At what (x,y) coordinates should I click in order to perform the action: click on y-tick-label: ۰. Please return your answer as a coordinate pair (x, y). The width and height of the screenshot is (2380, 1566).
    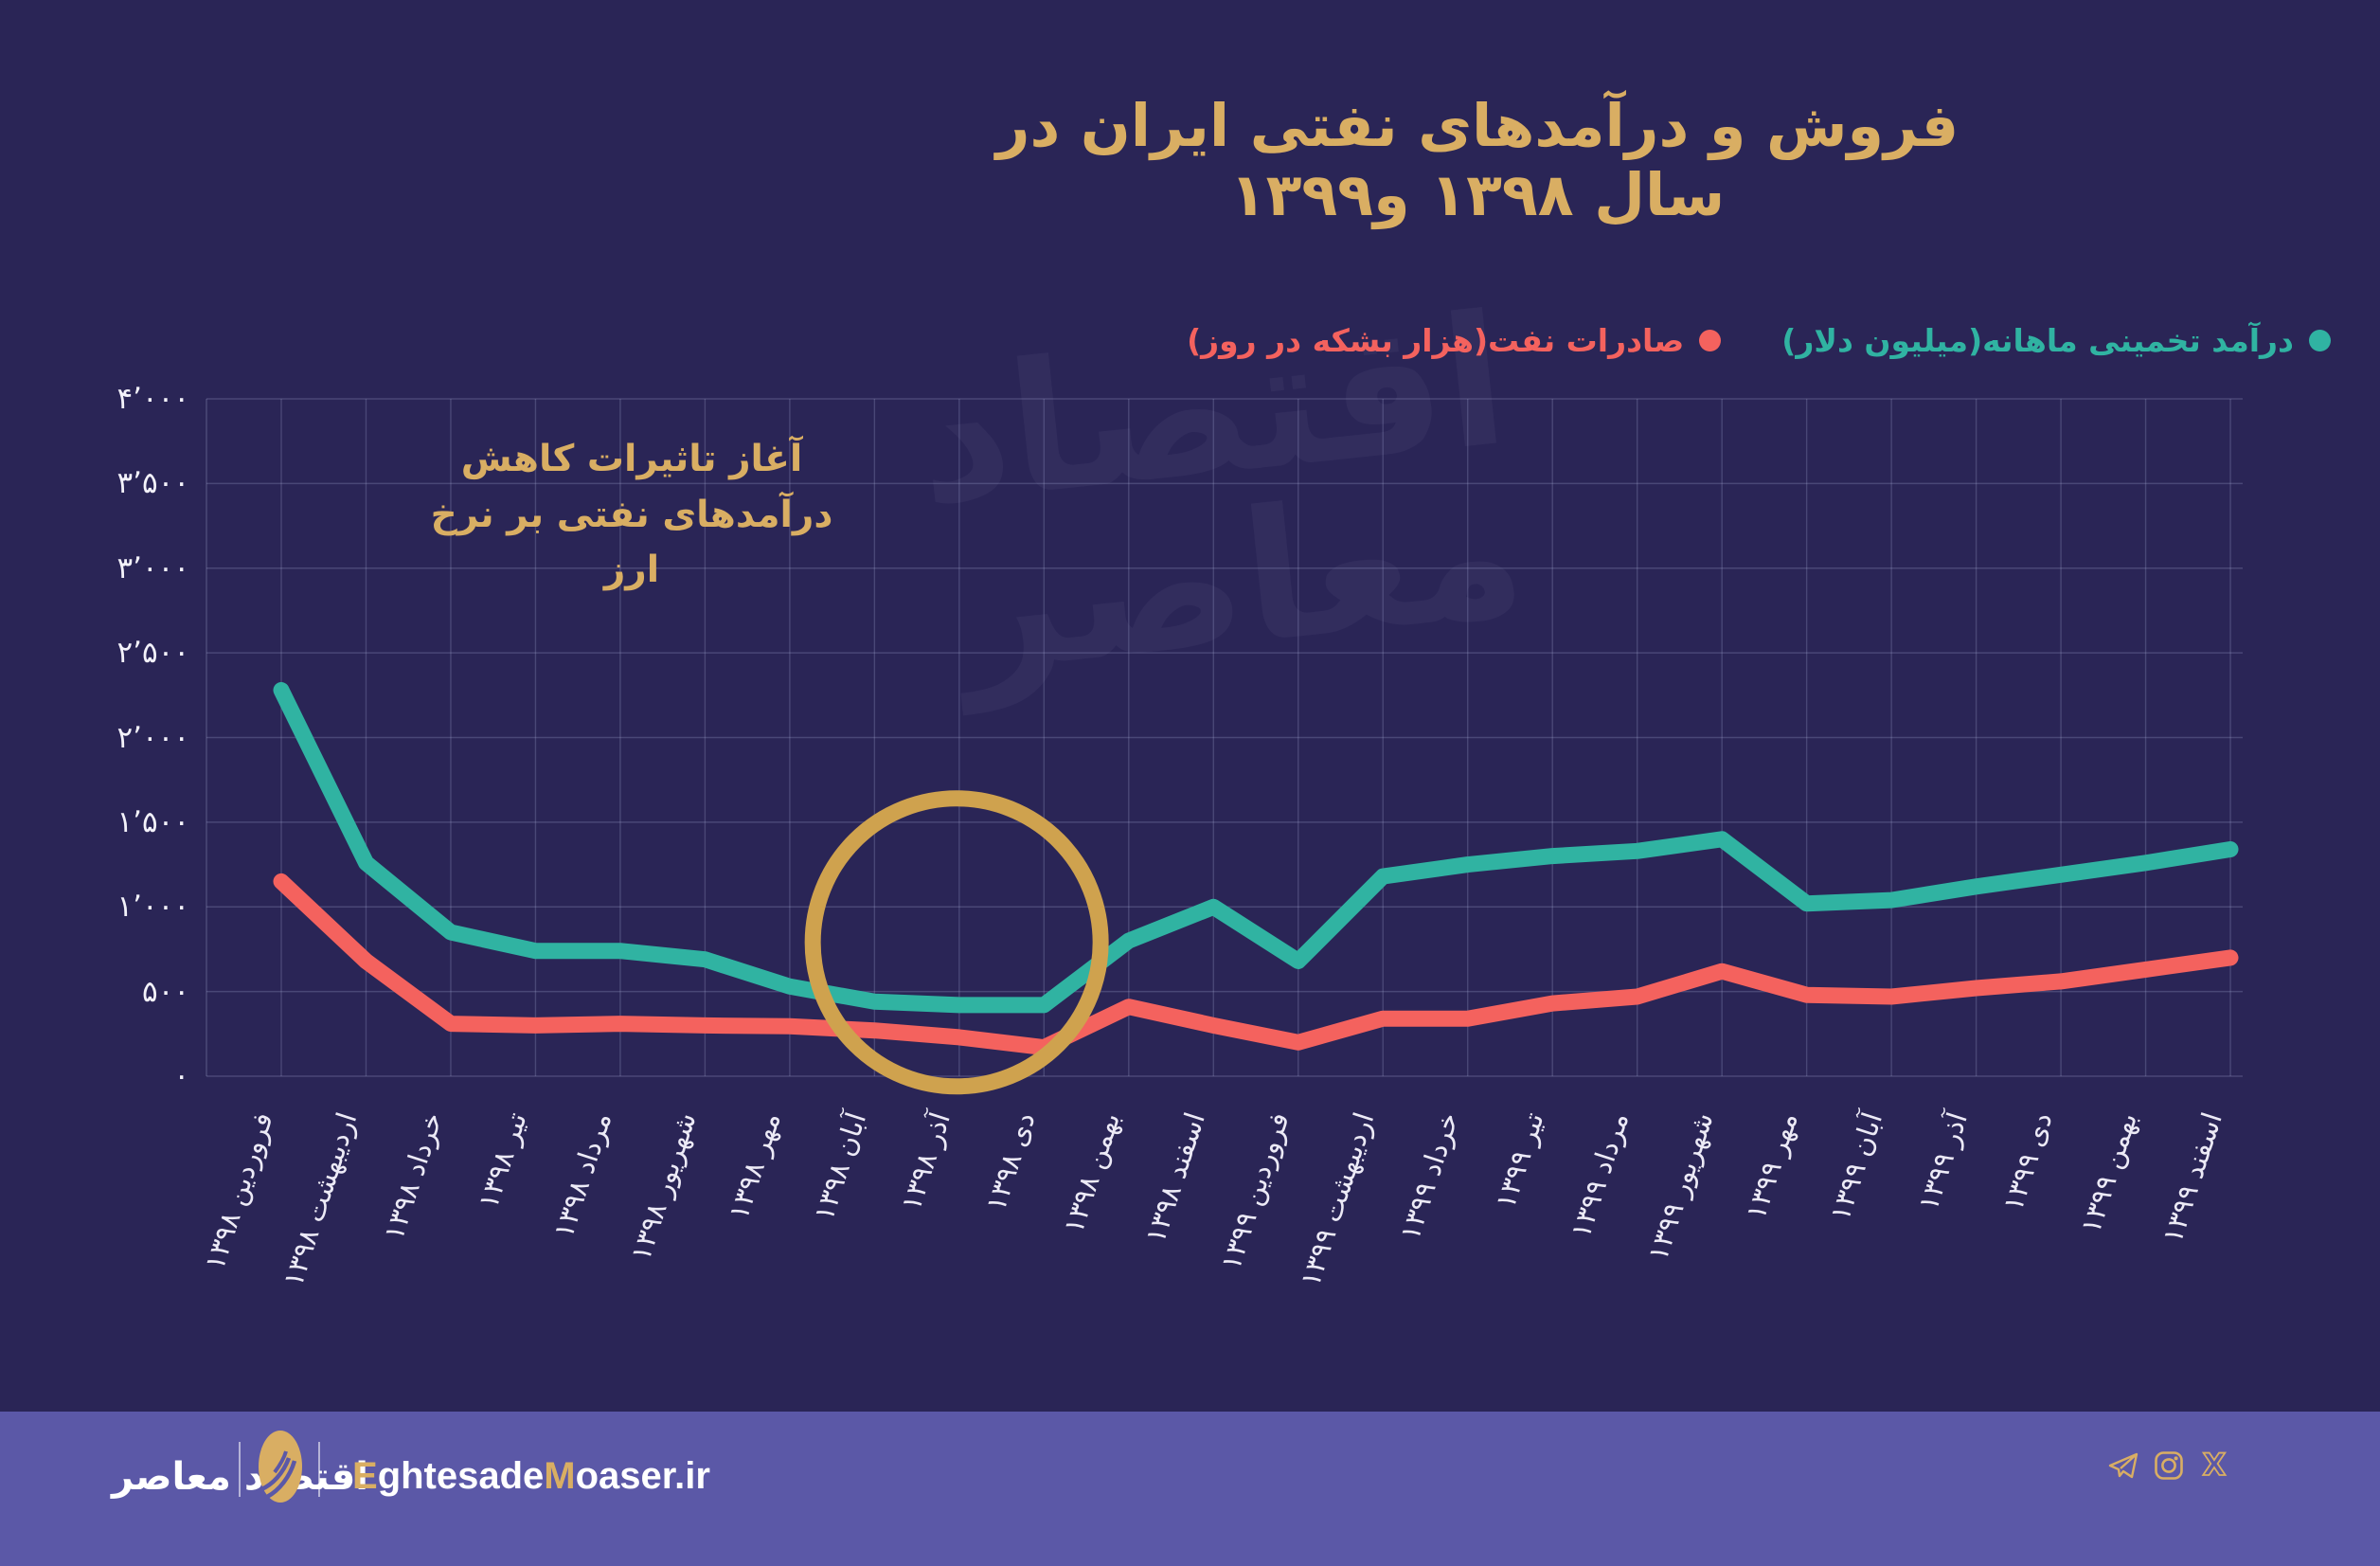
    Looking at the image, I should click on (181, 1076).